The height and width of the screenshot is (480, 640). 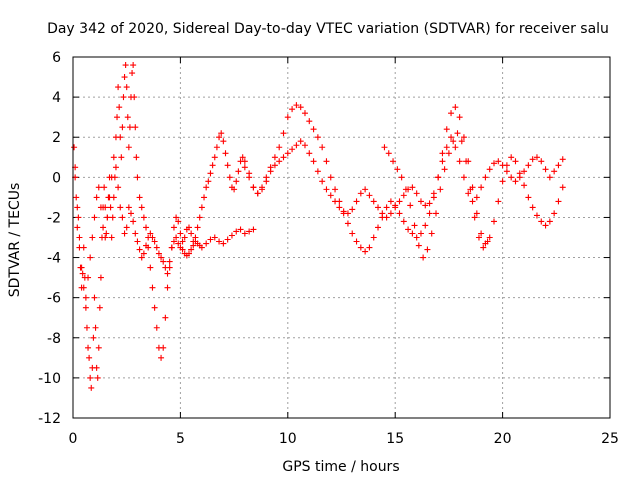 I want to click on y-tick-label: 6, so click(x=56, y=58).